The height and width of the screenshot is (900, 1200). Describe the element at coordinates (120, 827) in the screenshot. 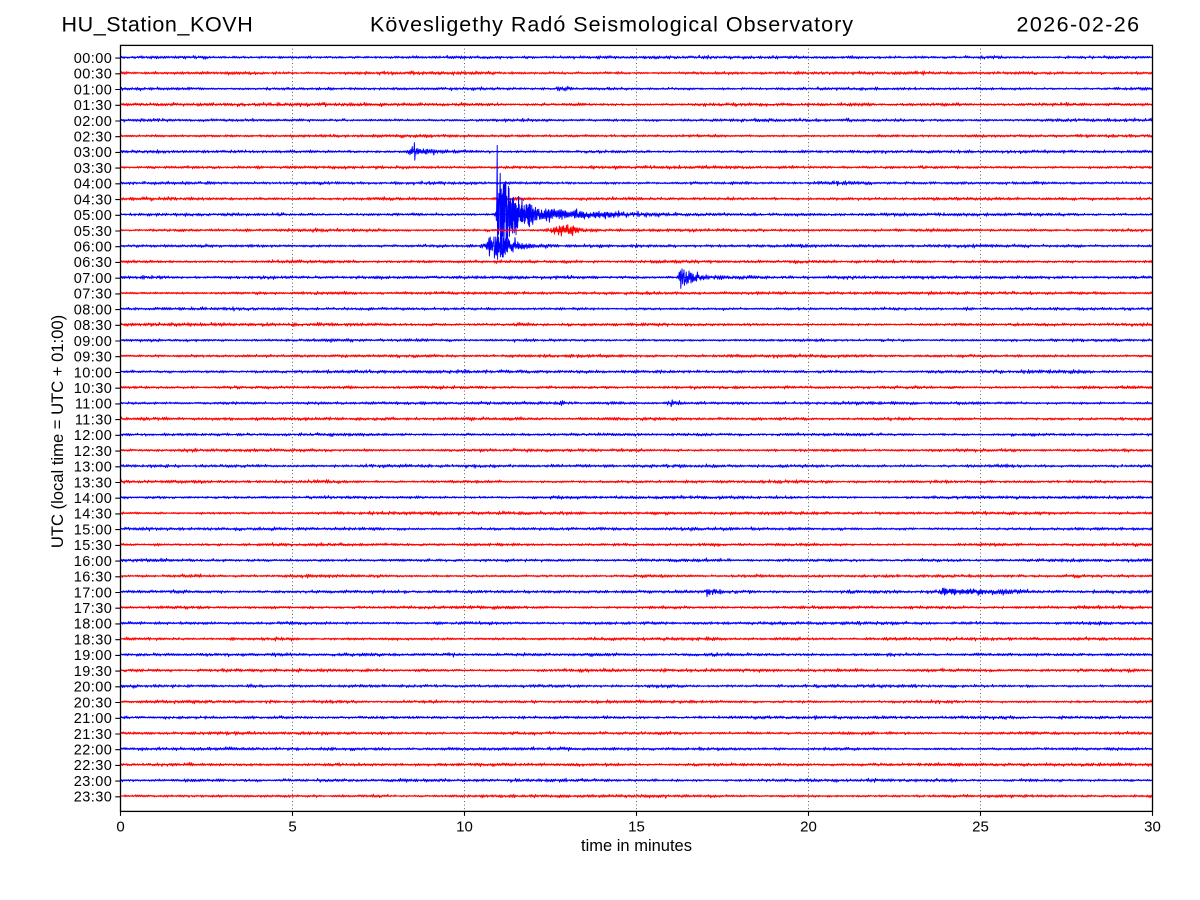

I see `svg-text: 0` at that location.